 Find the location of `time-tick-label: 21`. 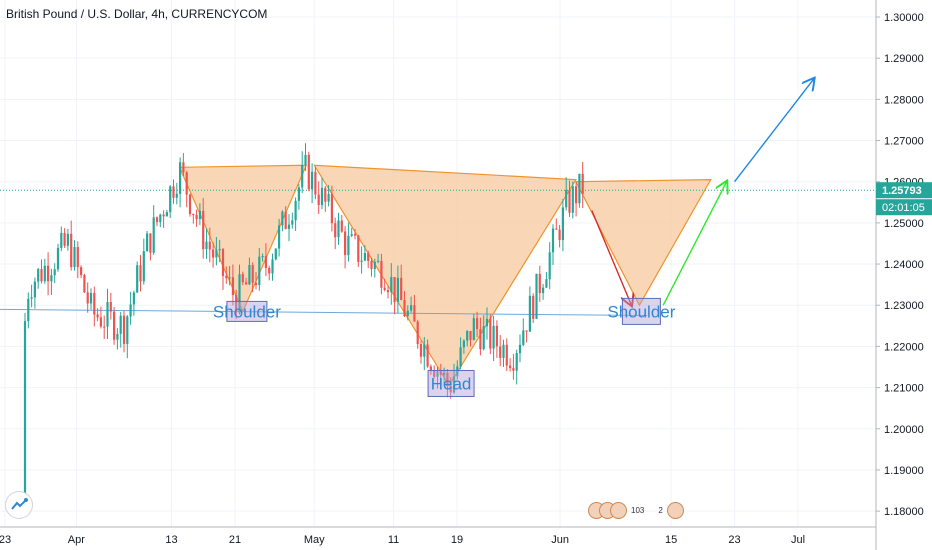

time-tick-label: 21 is located at coordinates (235, 540).